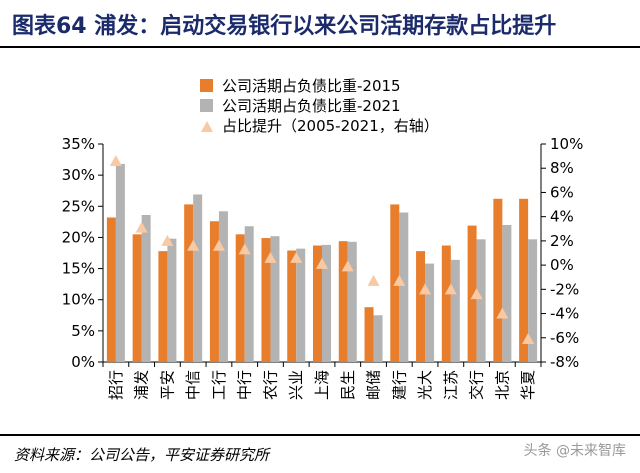 The image size is (640, 473). What do you see at coordinates (78, 269) in the screenshot?
I see `y-left-tick-label: 15%` at bounding box center [78, 269].